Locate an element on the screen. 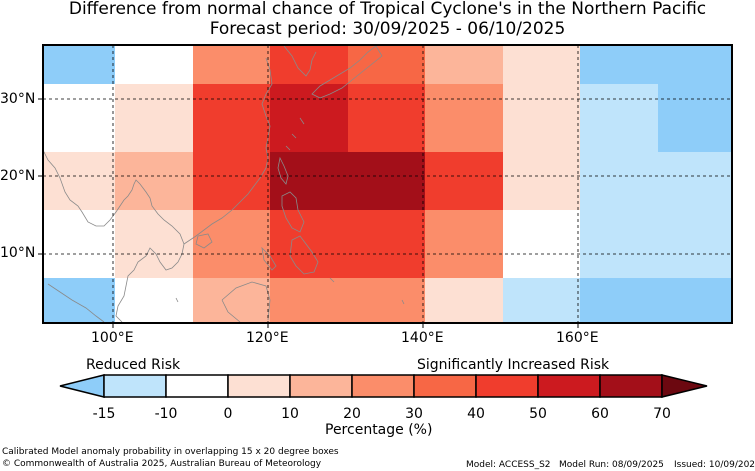  coastline-islands is located at coordinates (290, 291).